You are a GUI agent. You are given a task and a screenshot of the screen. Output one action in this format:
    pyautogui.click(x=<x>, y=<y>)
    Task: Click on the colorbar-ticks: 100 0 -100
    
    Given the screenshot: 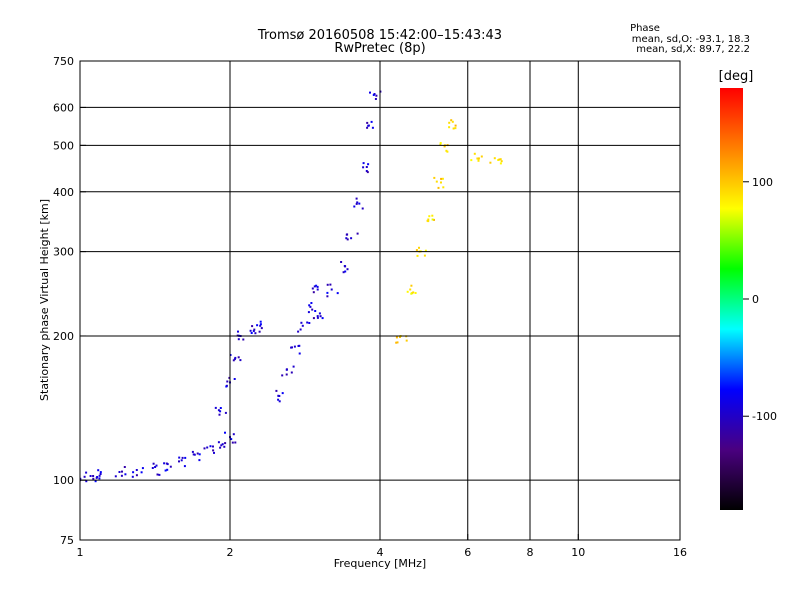 What is the action you would take?
    pyautogui.click(x=760, y=299)
    